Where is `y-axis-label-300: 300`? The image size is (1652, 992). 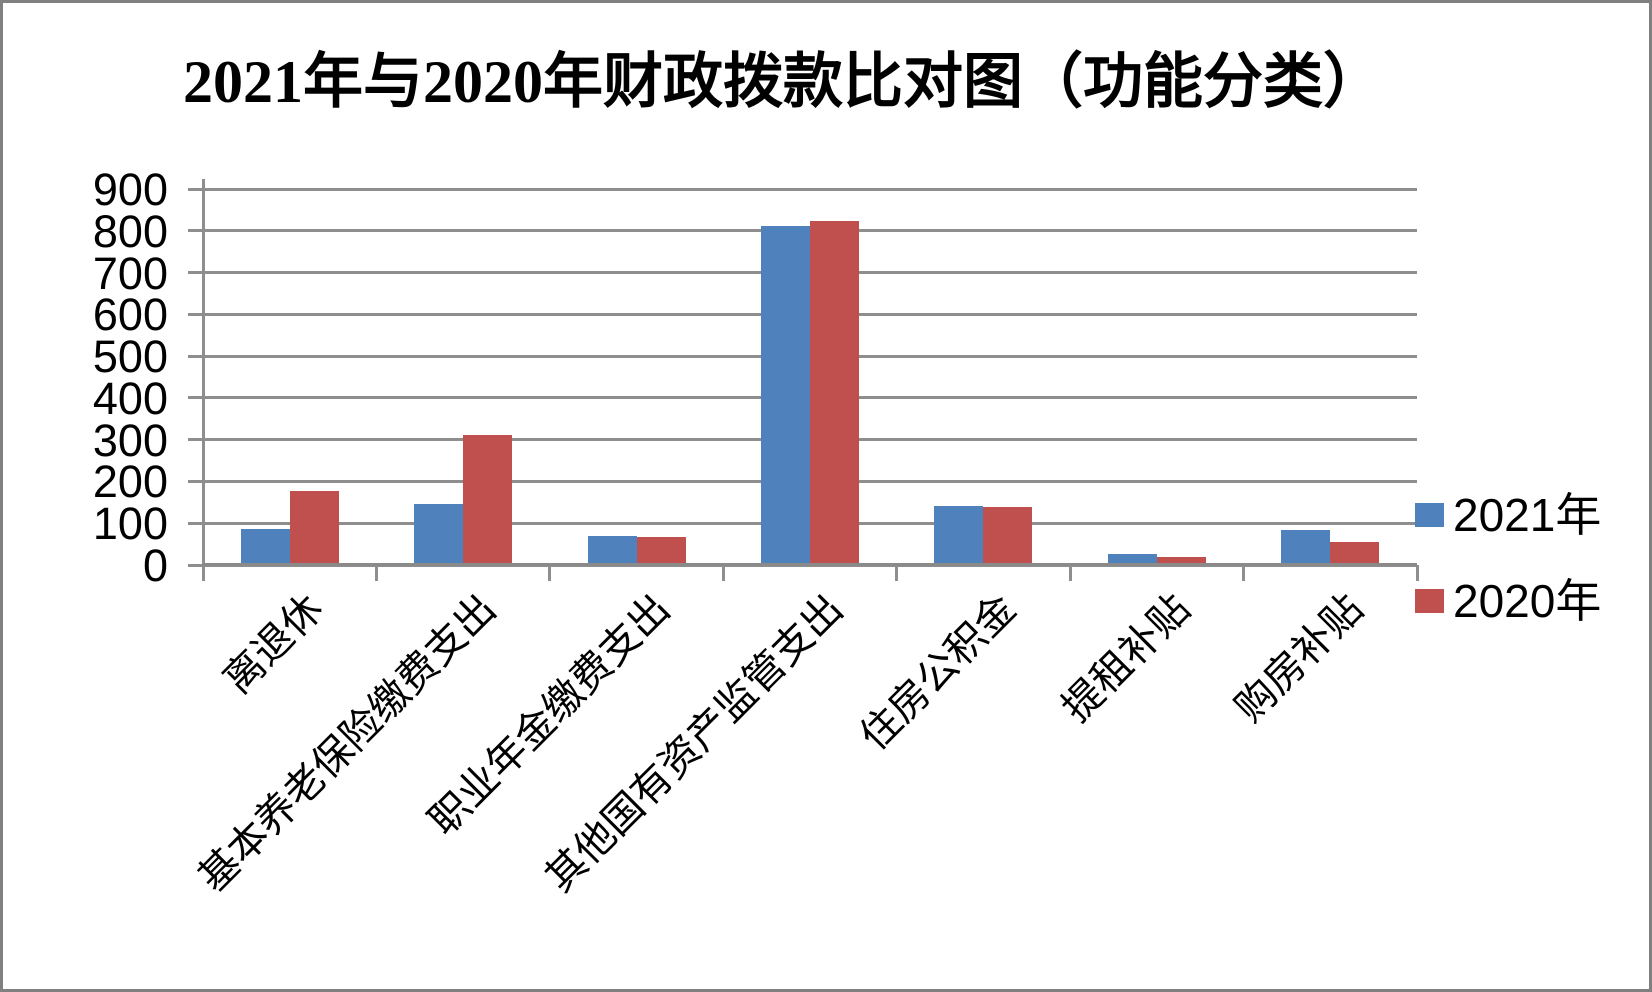 y-axis-label-300: 300 is located at coordinates (130, 440).